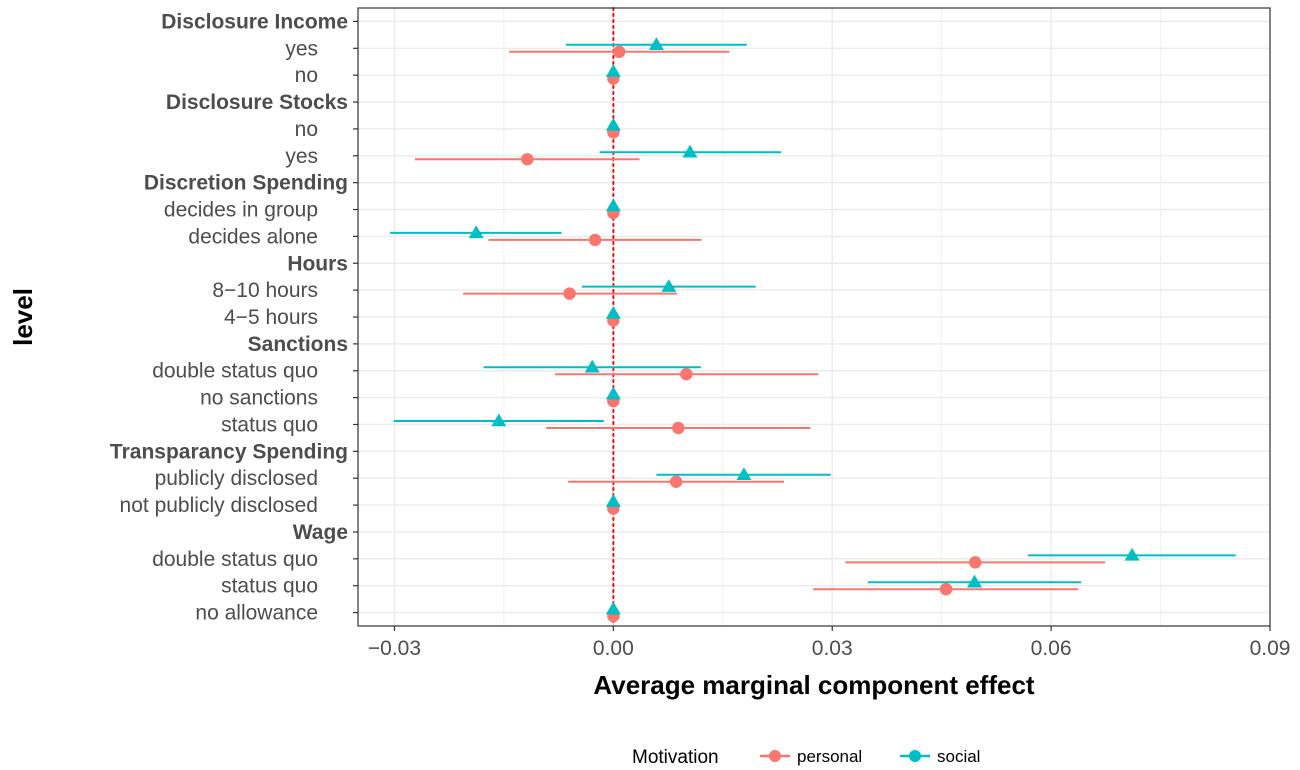 Image resolution: width=1300 pixels, height=770 pixels. Describe the element at coordinates (394, 648) in the screenshot. I see `x-tick-label: −0.03` at that location.